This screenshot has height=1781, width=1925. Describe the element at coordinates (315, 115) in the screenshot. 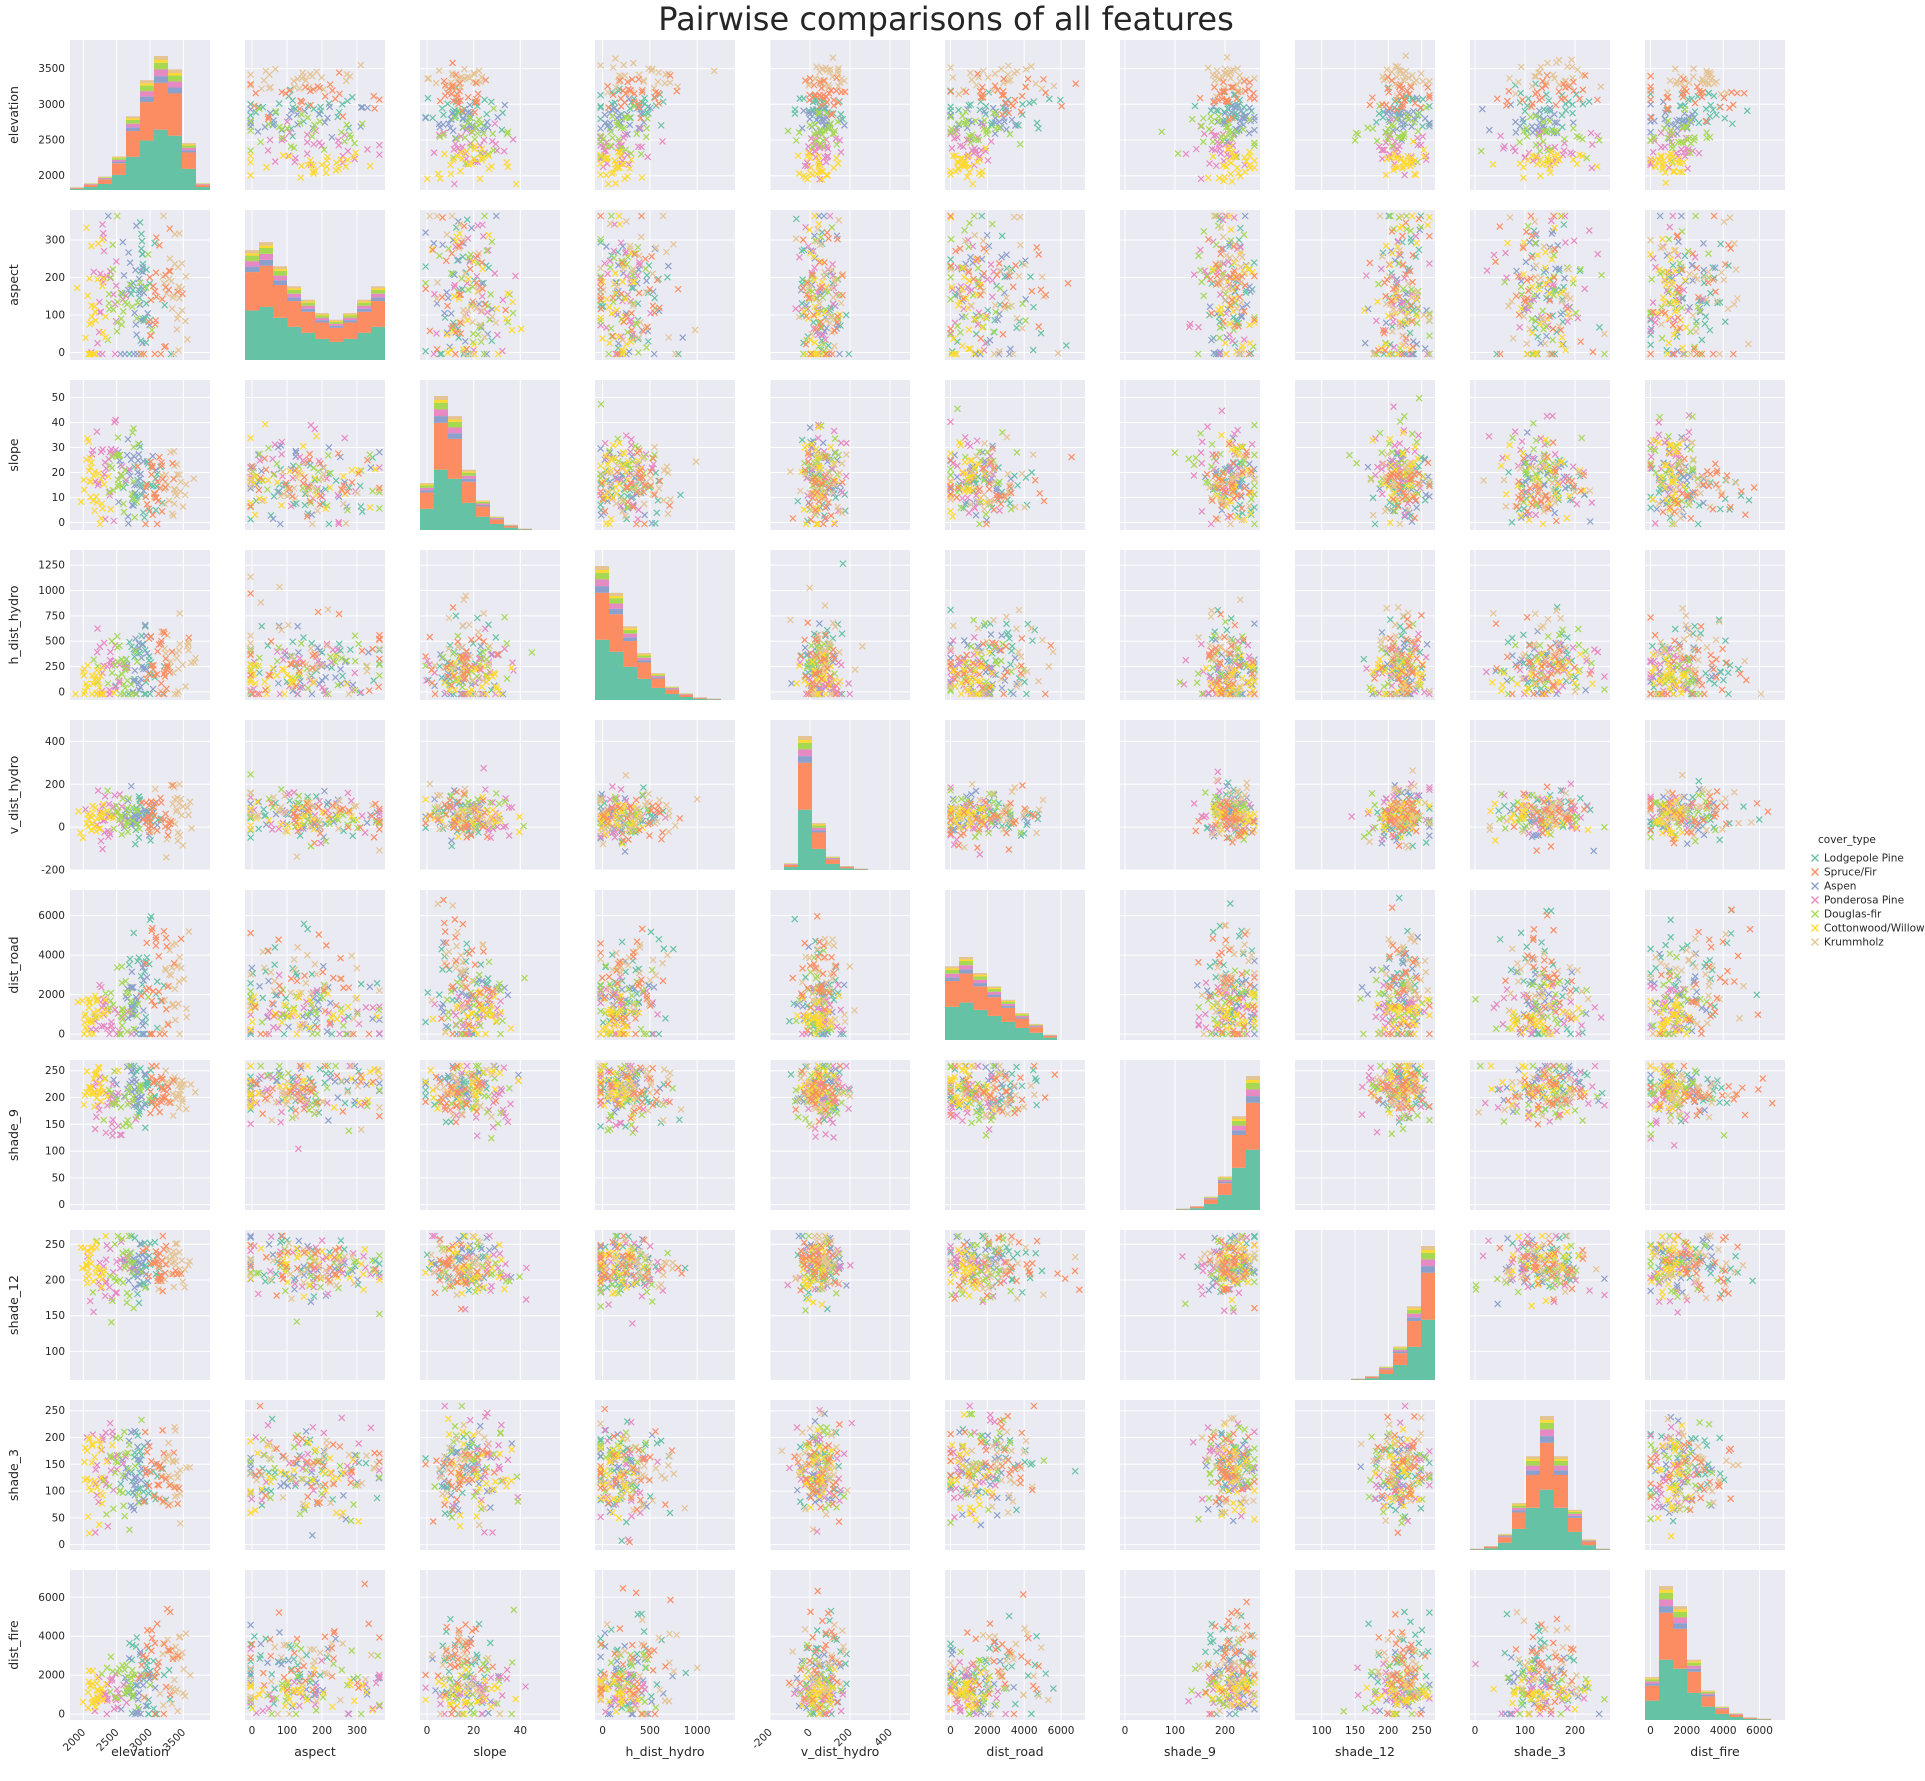

I see `panel-elevation-vs-aspect` at that location.